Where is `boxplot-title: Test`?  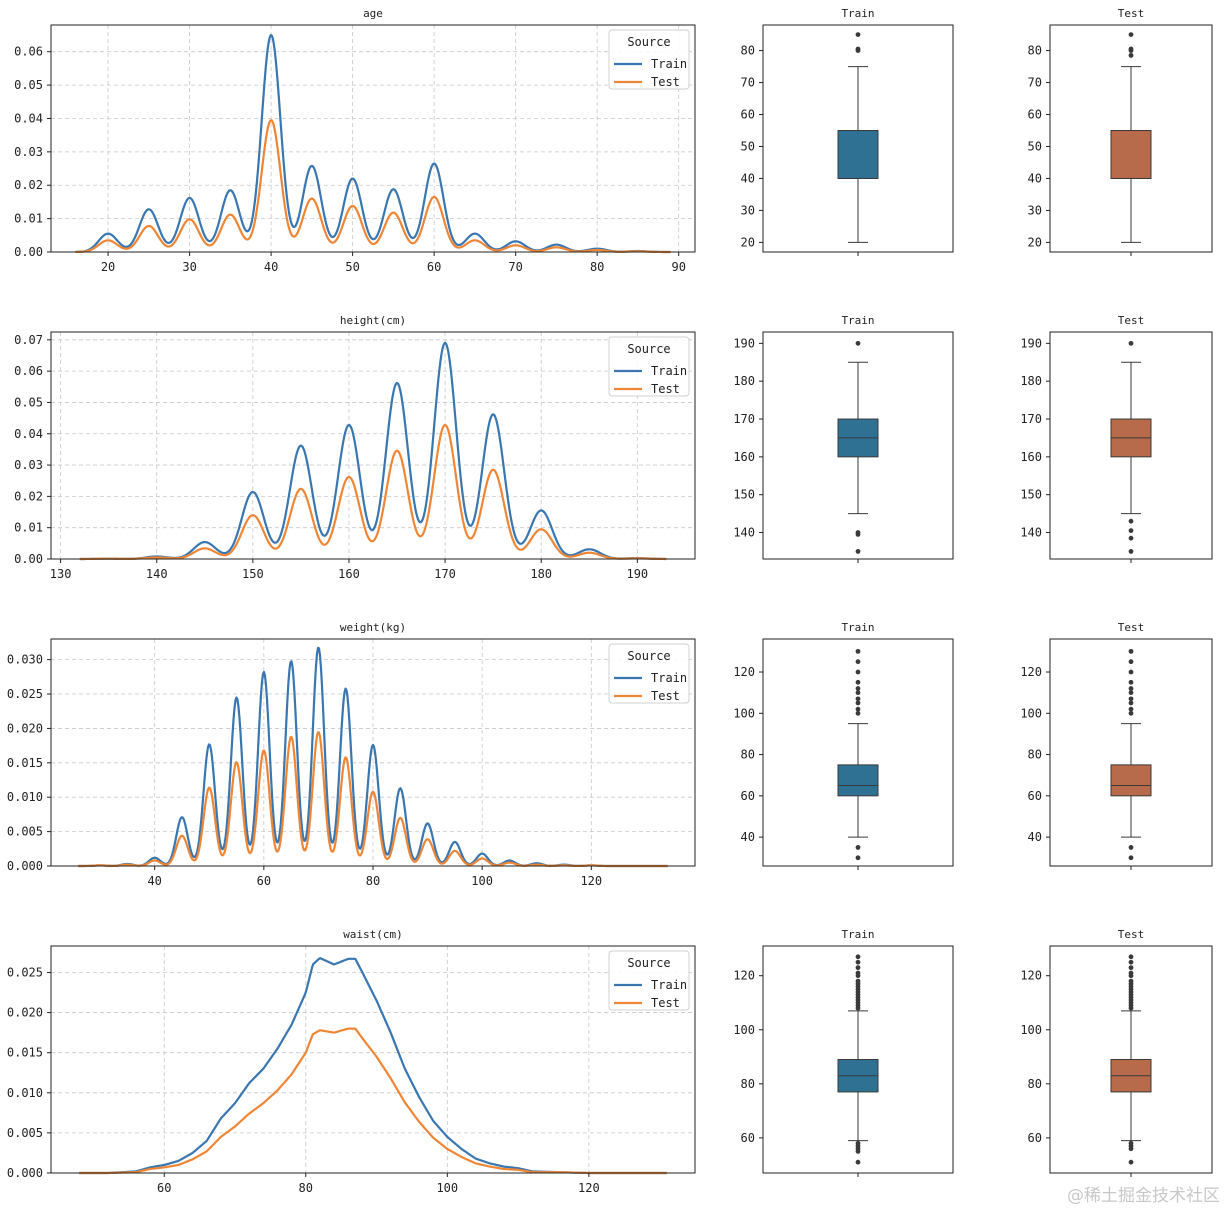
boxplot-title: Test is located at coordinates (1131, 320).